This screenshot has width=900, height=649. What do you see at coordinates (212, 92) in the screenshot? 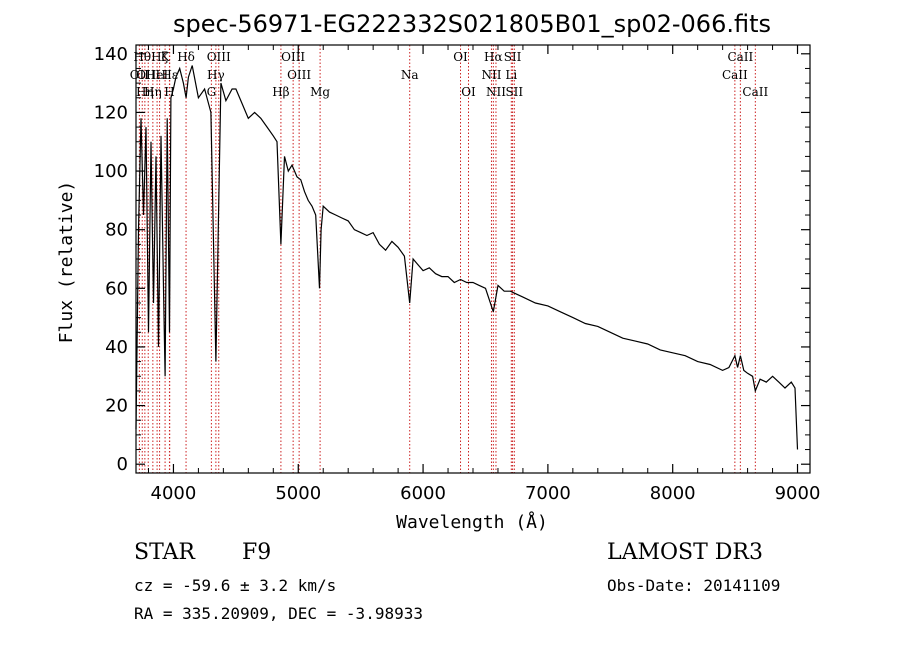
I see `line-marker-label: G` at bounding box center [212, 92].